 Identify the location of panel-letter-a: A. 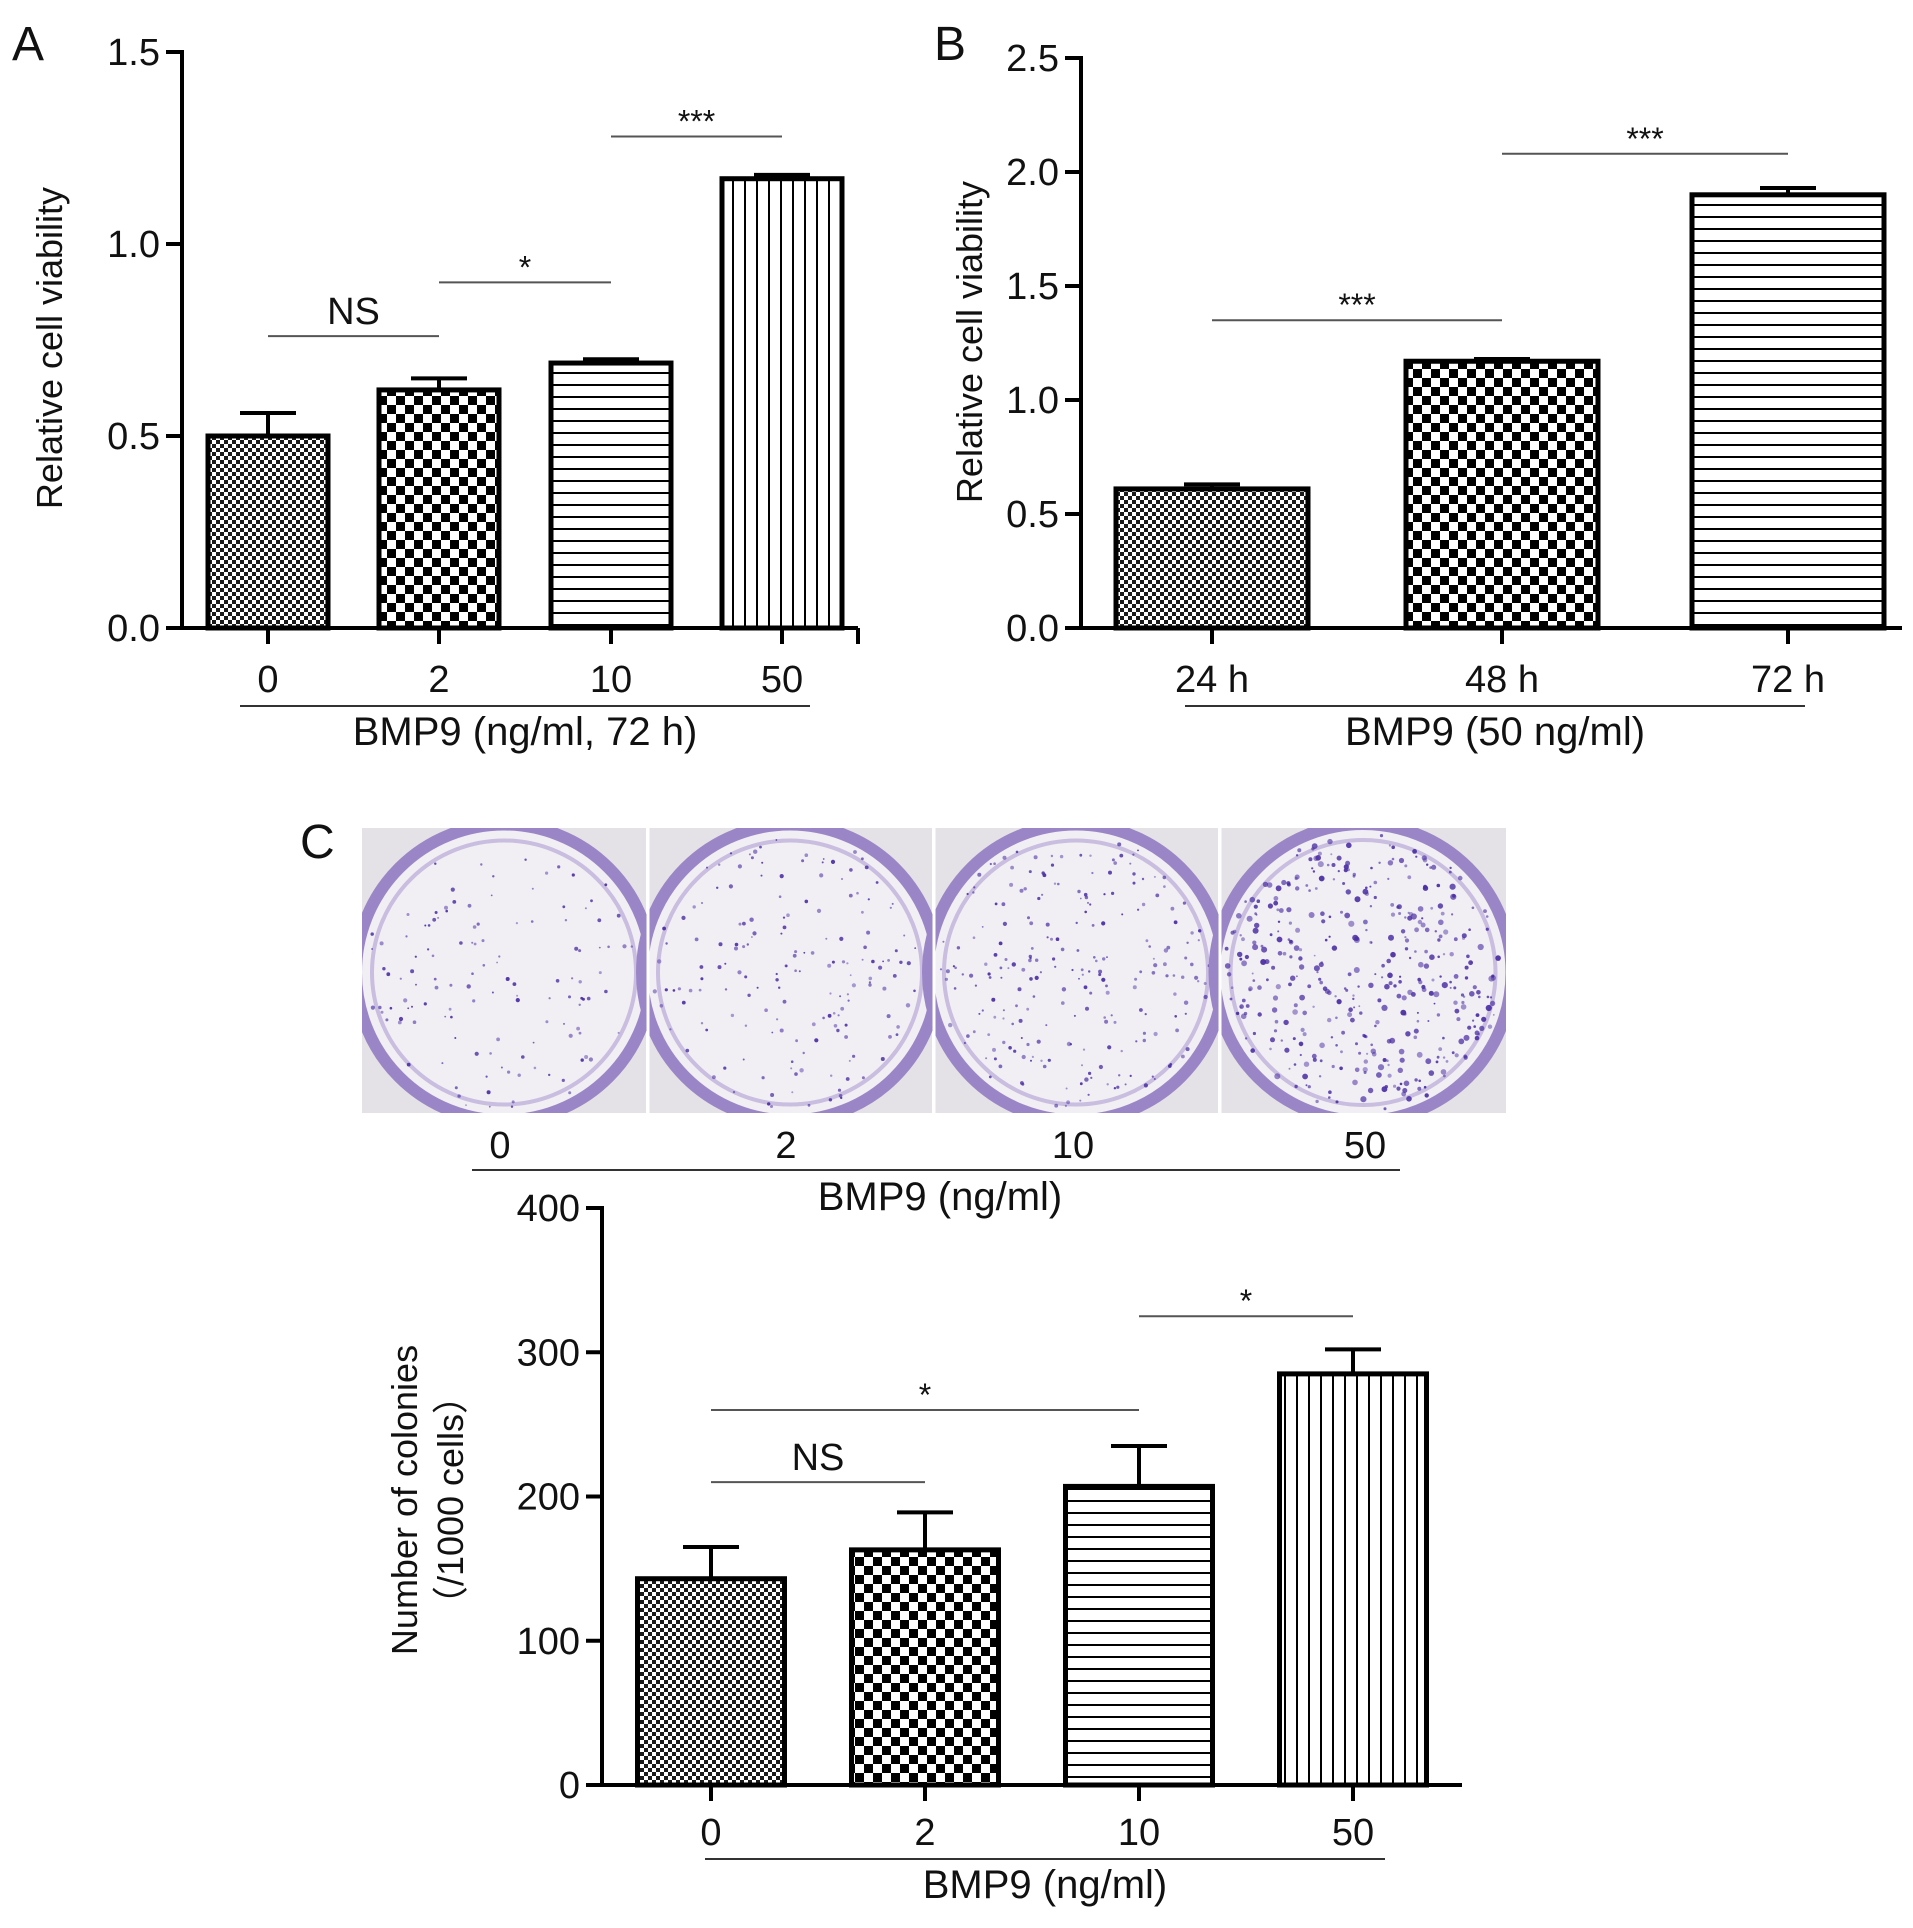
(28, 44).